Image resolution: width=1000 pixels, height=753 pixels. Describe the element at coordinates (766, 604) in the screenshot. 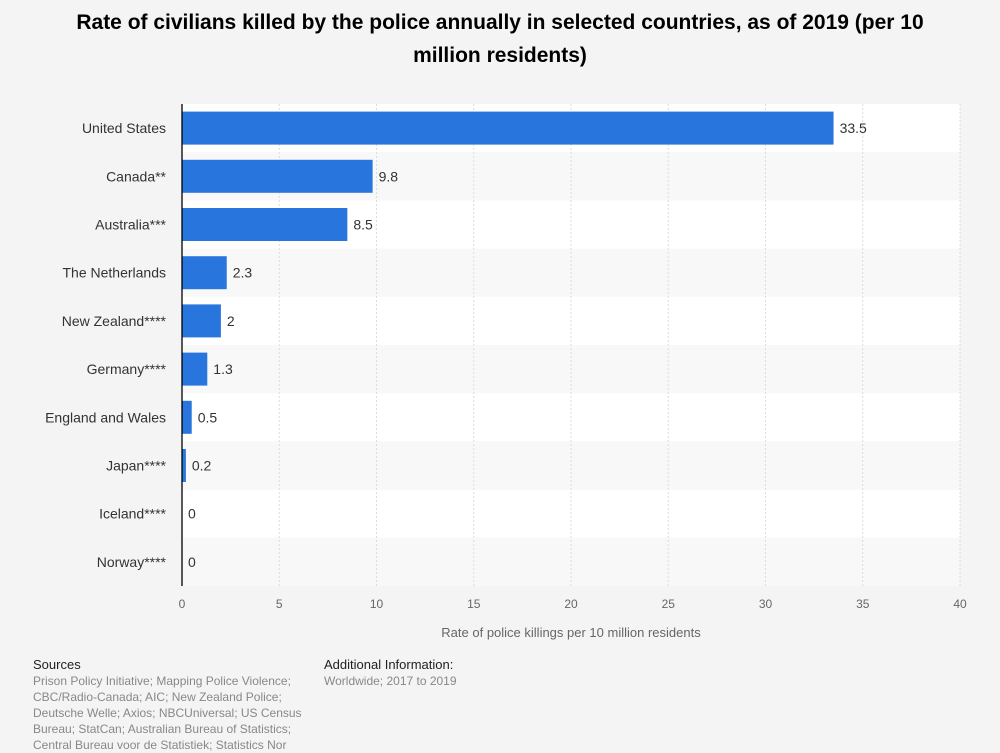

I see `x-tick-label: 30` at that location.